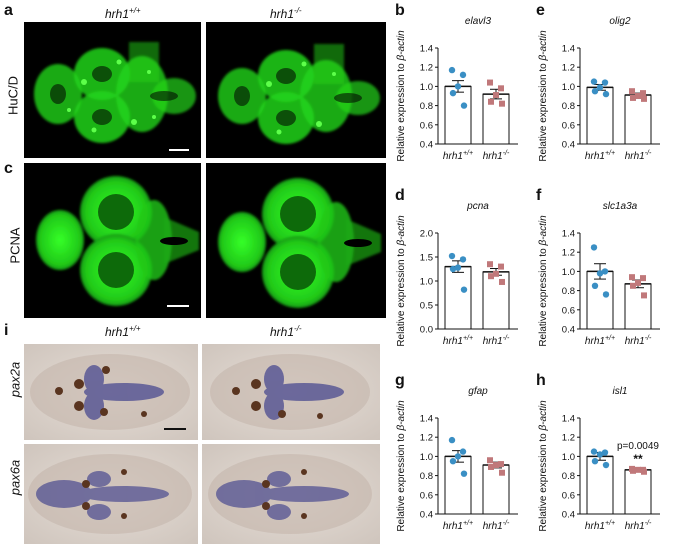 The image size is (676, 548). Describe the element at coordinates (400, 380) in the screenshot. I see `panel-letter-g: g` at that location.